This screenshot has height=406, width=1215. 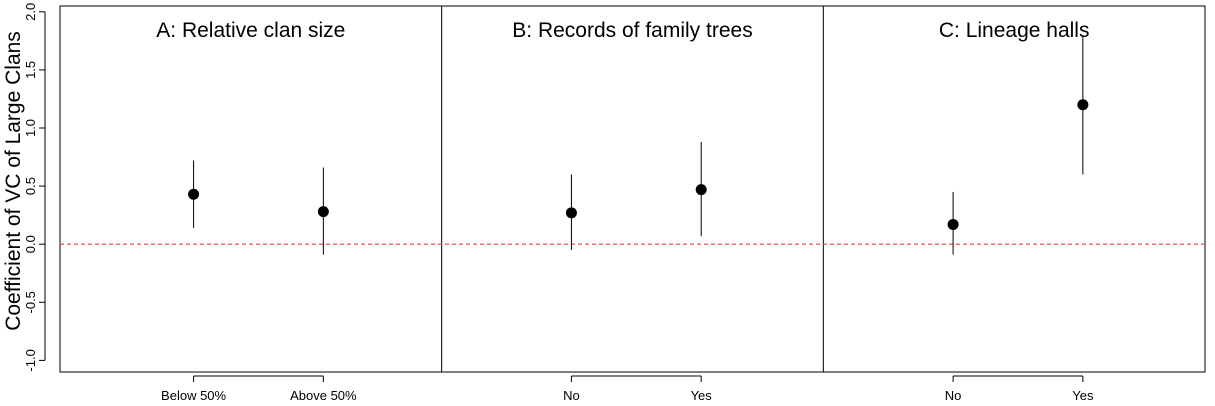 I want to click on y-tick-label: 1.5, so click(x=30, y=70).